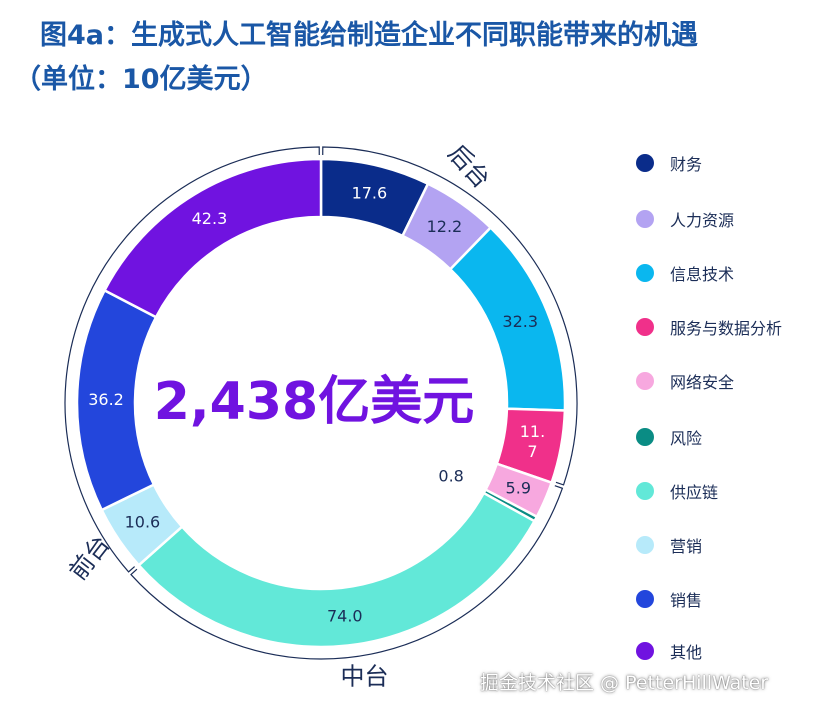  What do you see at coordinates (520, 321) in the screenshot?
I see `slice-value-label: 32.3` at bounding box center [520, 321].